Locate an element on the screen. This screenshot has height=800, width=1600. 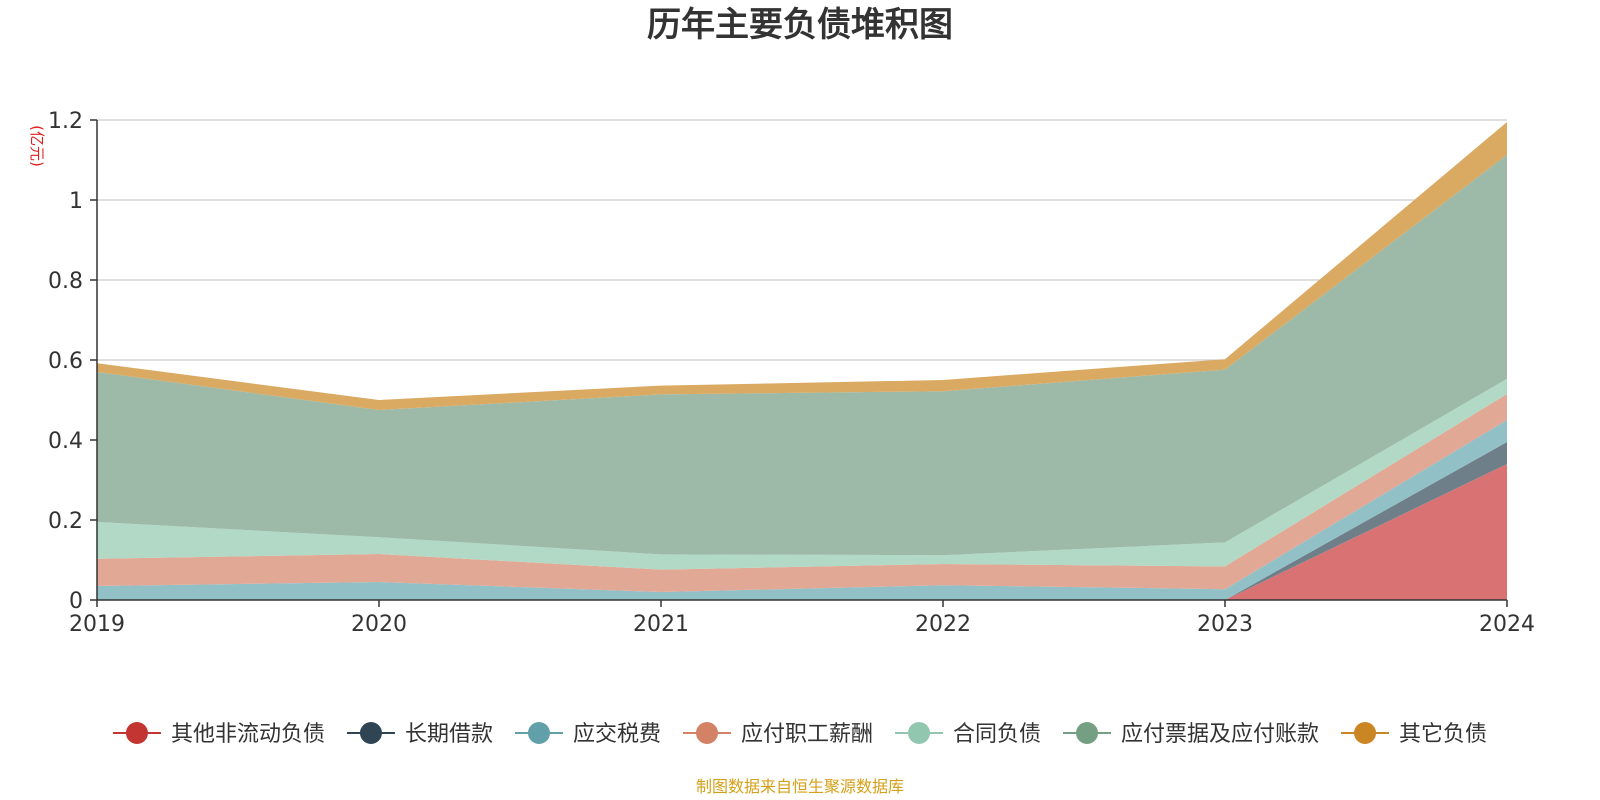
legend: 其他非流动负债 长期借款 应交税费 应付职工薪酬 合同负债 应付票据及应付账款 其它负债 is located at coordinates (799, 734).